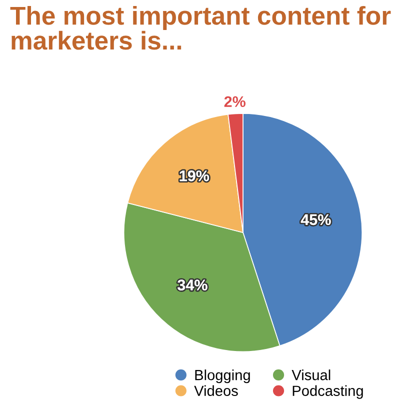  What do you see at coordinates (195, 176) in the screenshot?
I see `data-label: 19%` at bounding box center [195, 176].